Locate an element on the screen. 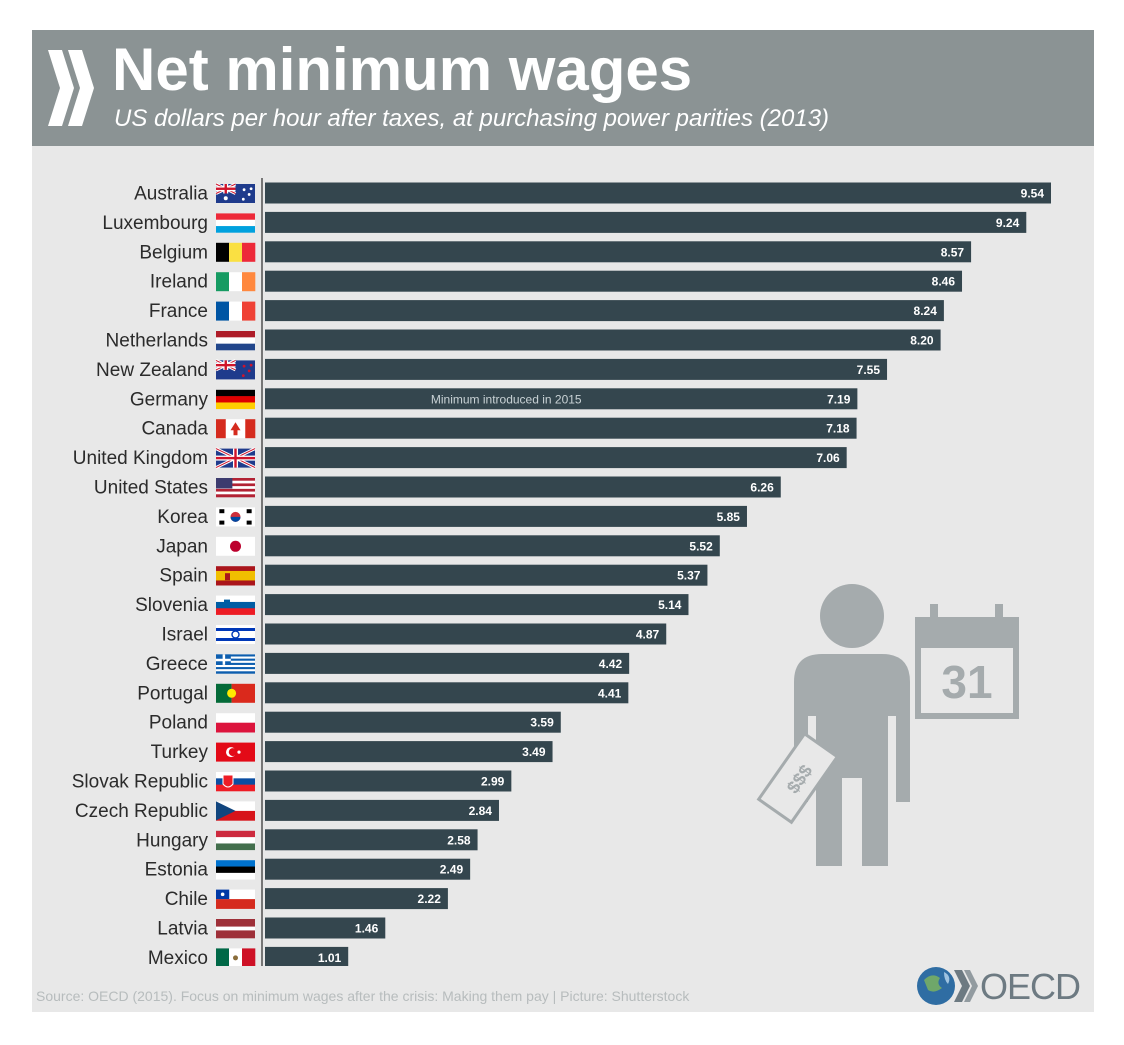 The width and height of the screenshot is (1124, 1045). ireland-flag is located at coordinates (236, 282).